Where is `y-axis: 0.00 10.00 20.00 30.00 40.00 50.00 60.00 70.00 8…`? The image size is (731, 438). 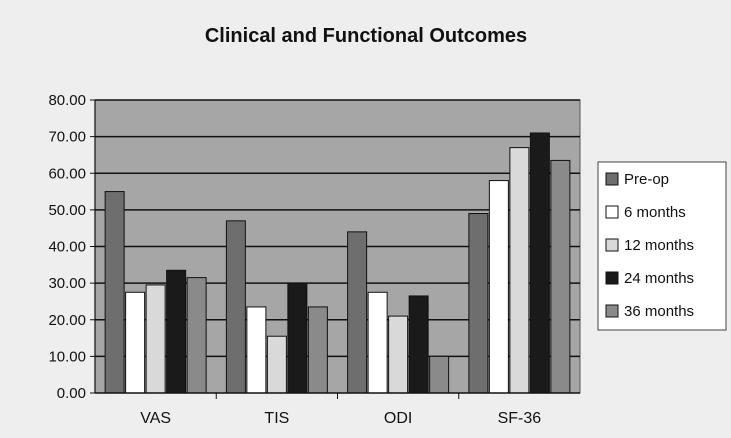 y-axis: 0.00 10.00 20.00 30.00 40.00 50.00 60.00 70.00 8… is located at coordinates (72, 247).